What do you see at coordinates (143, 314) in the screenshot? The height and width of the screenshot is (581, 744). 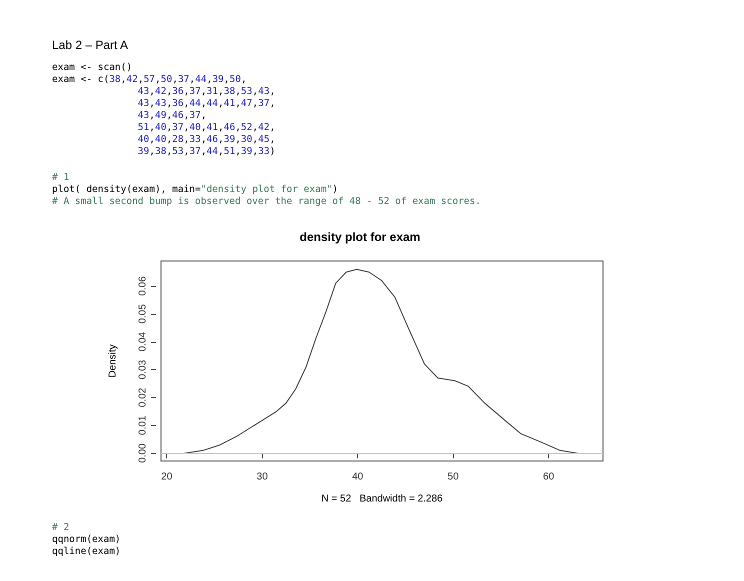 I see `y-tick-label: 0.05` at bounding box center [143, 314].